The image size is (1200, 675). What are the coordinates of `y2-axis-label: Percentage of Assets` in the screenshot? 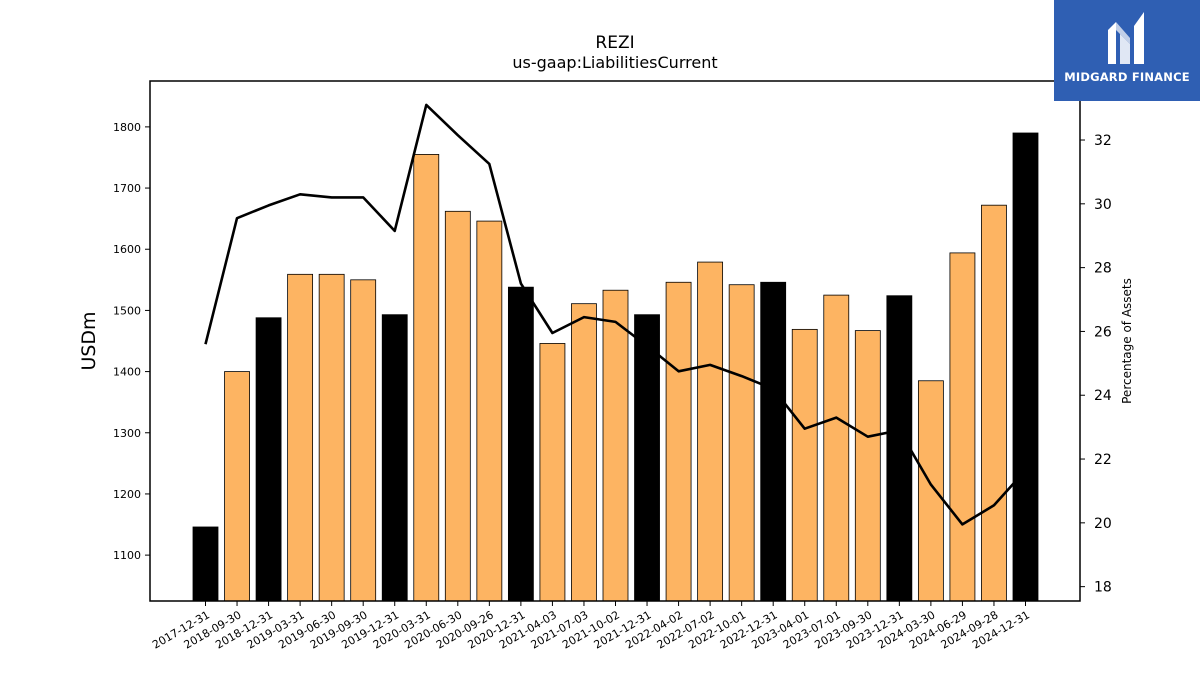 It's located at (1127, 341).